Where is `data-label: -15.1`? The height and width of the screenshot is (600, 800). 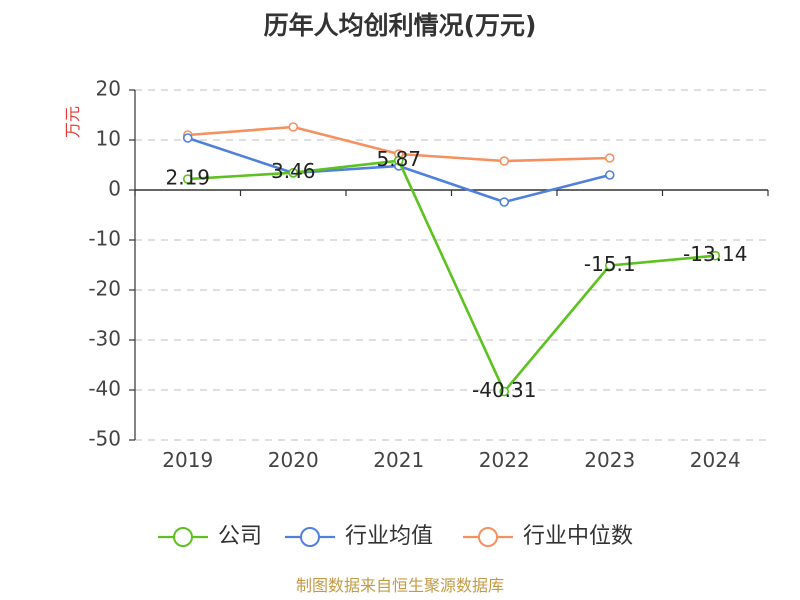
data-label: -15.1 is located at coordinates (610, 264).